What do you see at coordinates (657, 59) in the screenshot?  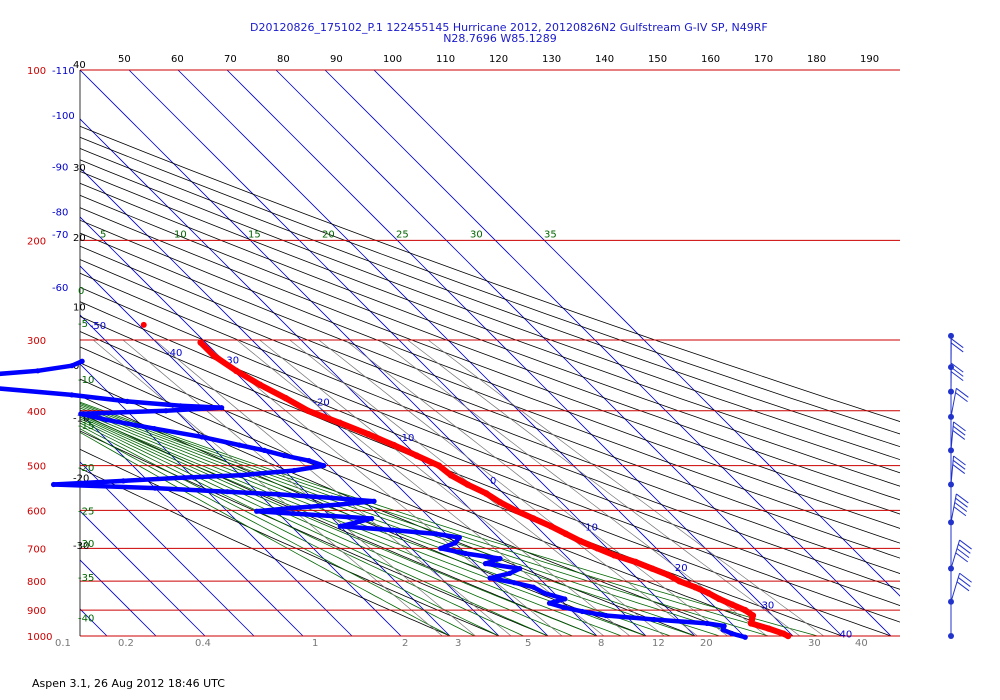 I see `top-axis-label: 150` at bounding box center [657, 59].